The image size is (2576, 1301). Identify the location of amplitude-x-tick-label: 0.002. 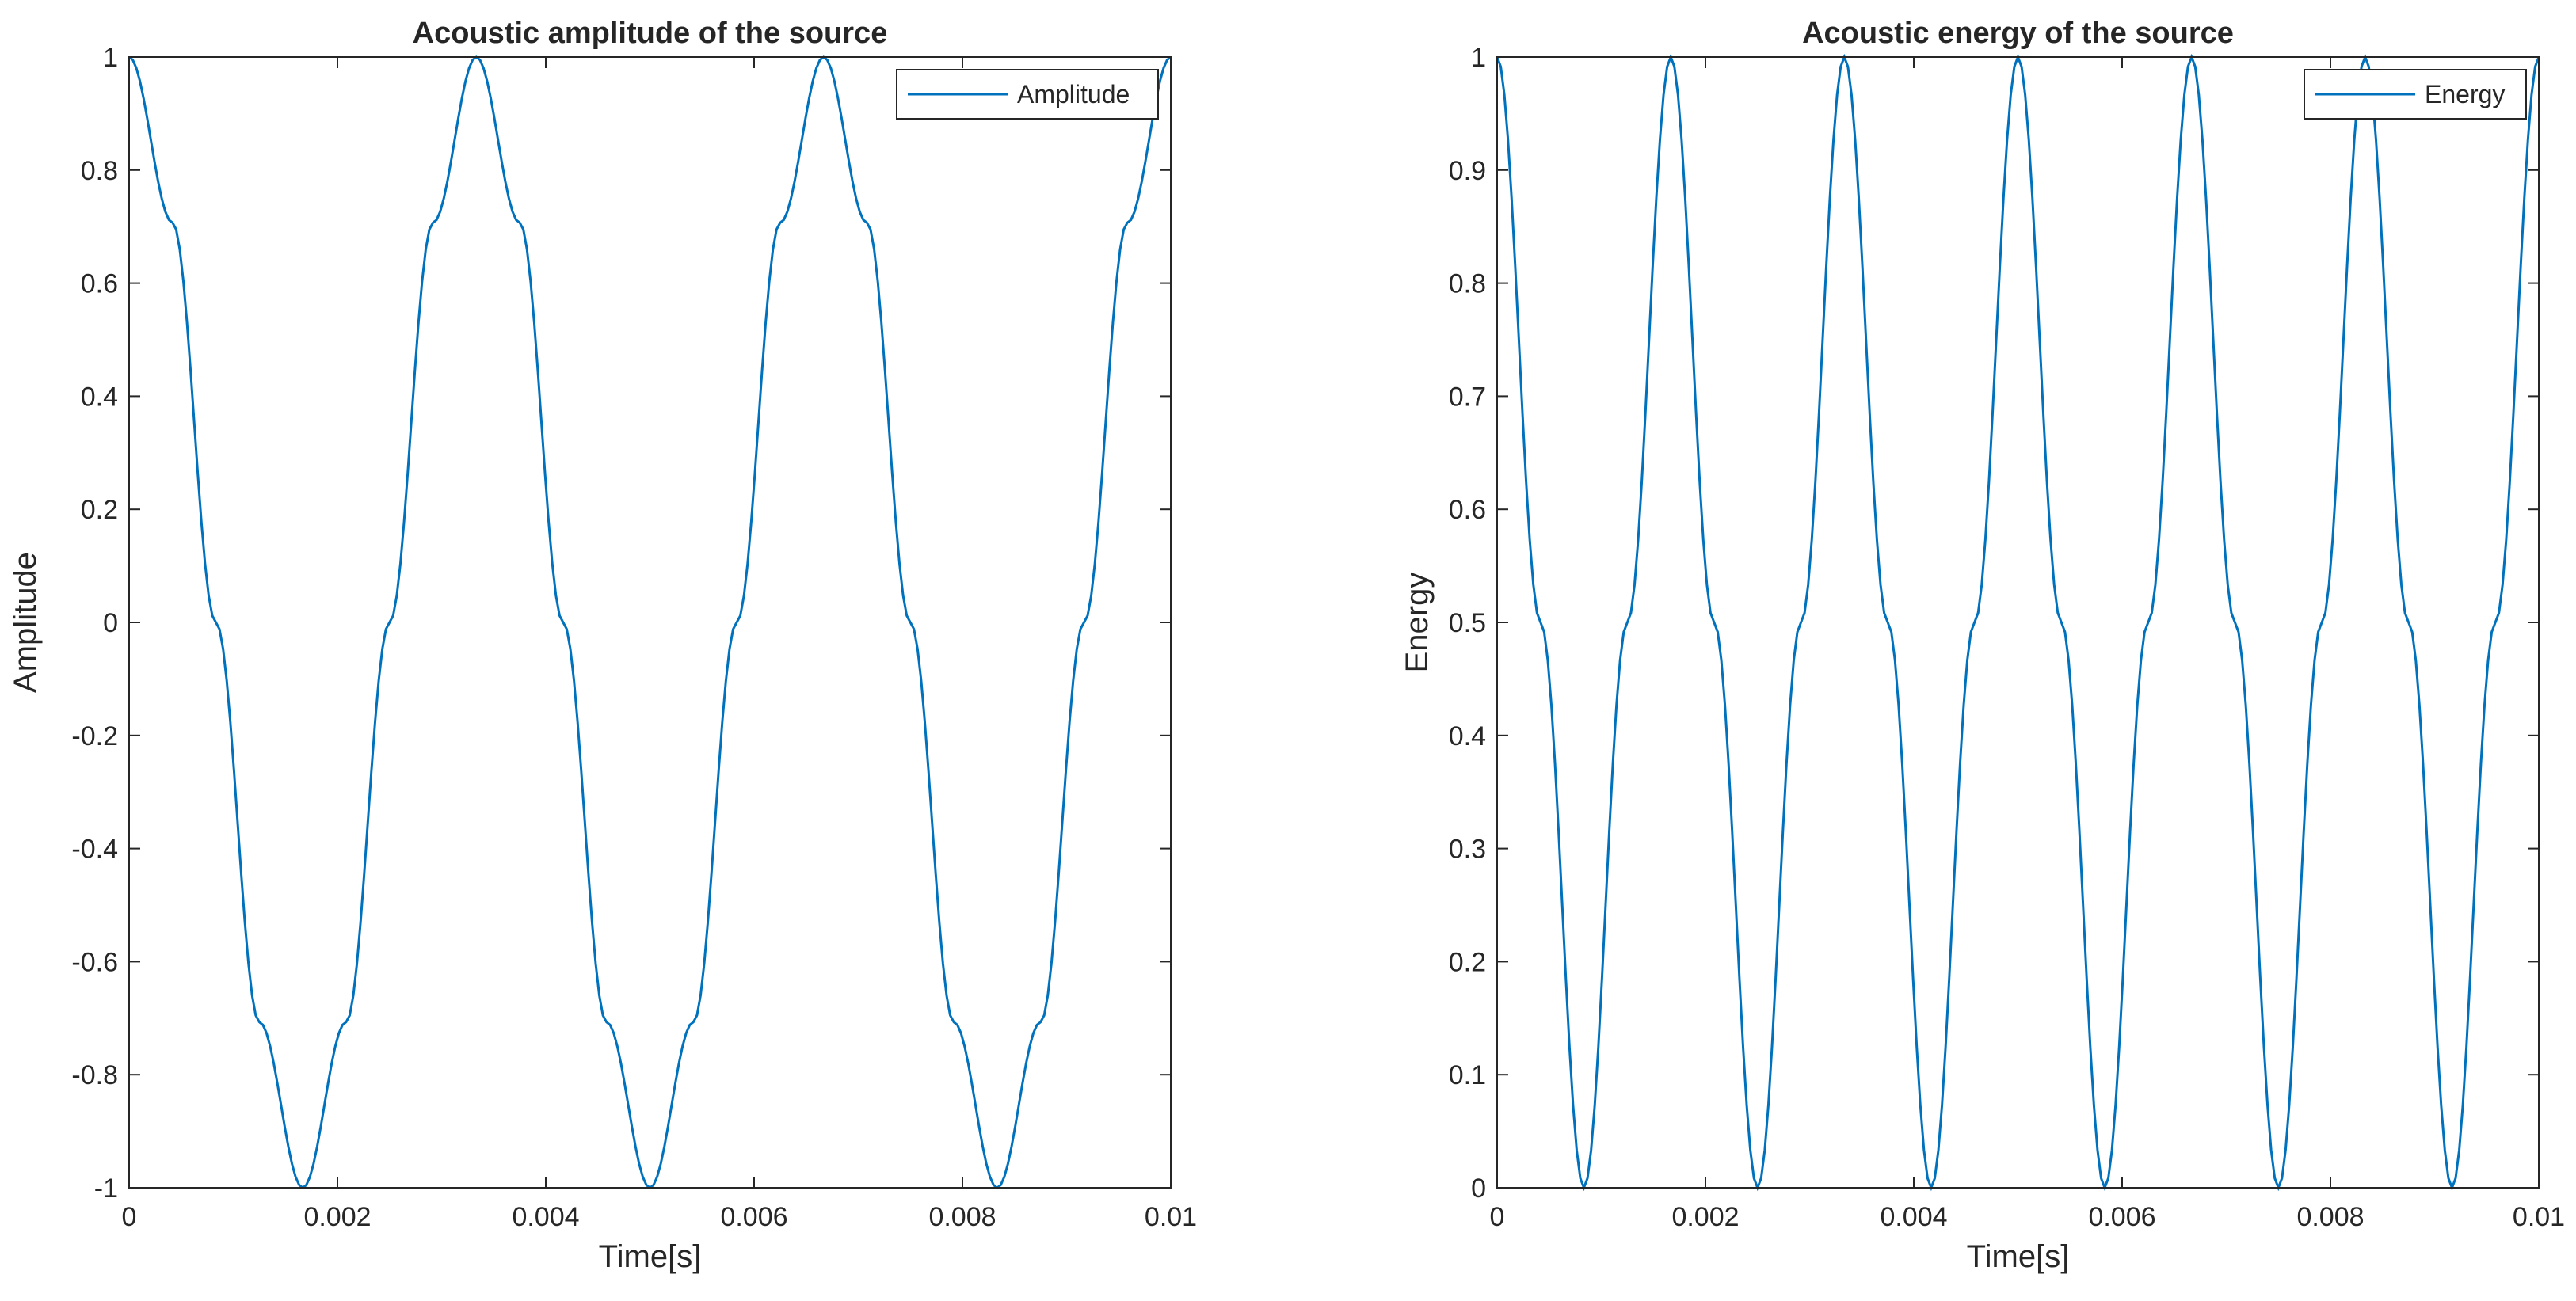
(337, 1217).